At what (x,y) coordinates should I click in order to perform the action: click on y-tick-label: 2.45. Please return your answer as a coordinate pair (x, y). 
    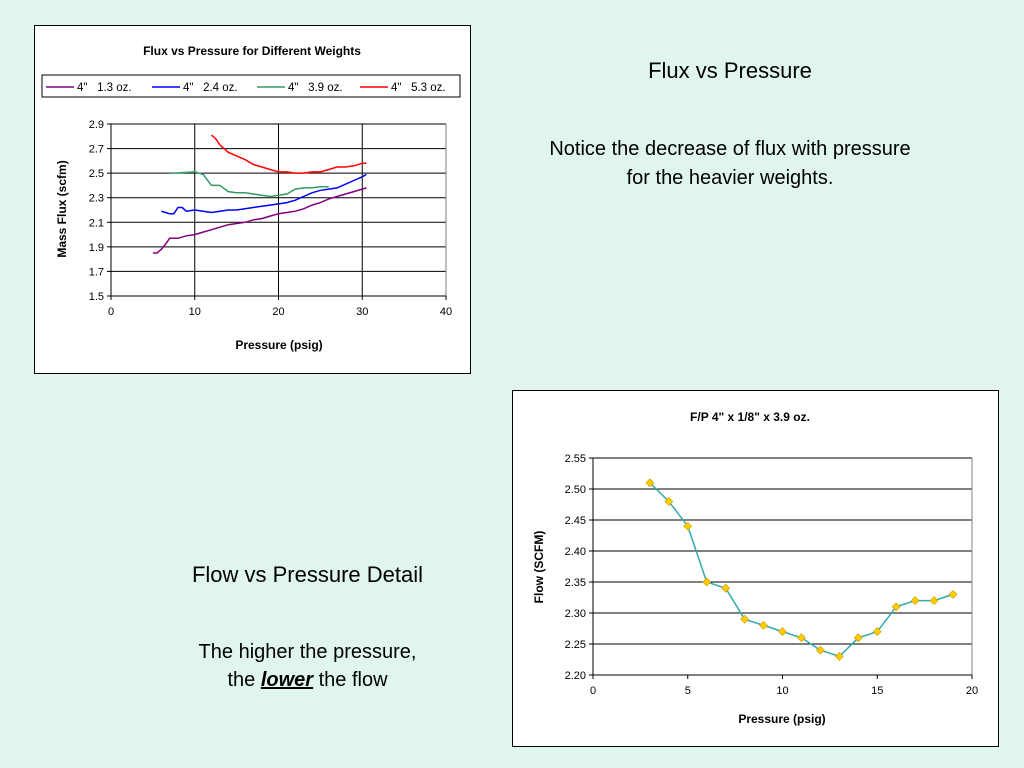
    Looking at the image, I should click on (575, 521).